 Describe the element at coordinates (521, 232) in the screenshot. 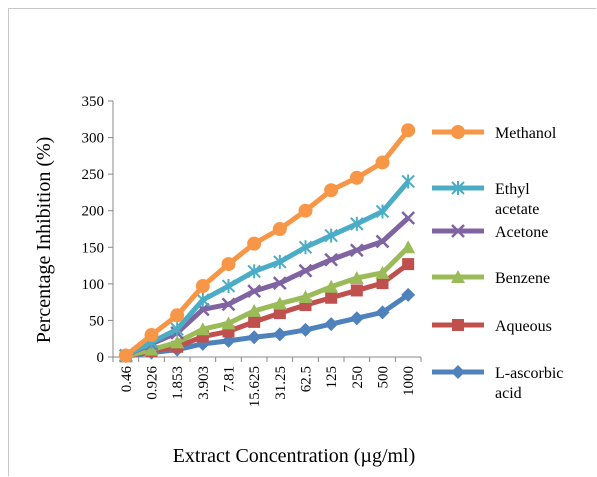

I see `legend-label: Acetone` at that location.